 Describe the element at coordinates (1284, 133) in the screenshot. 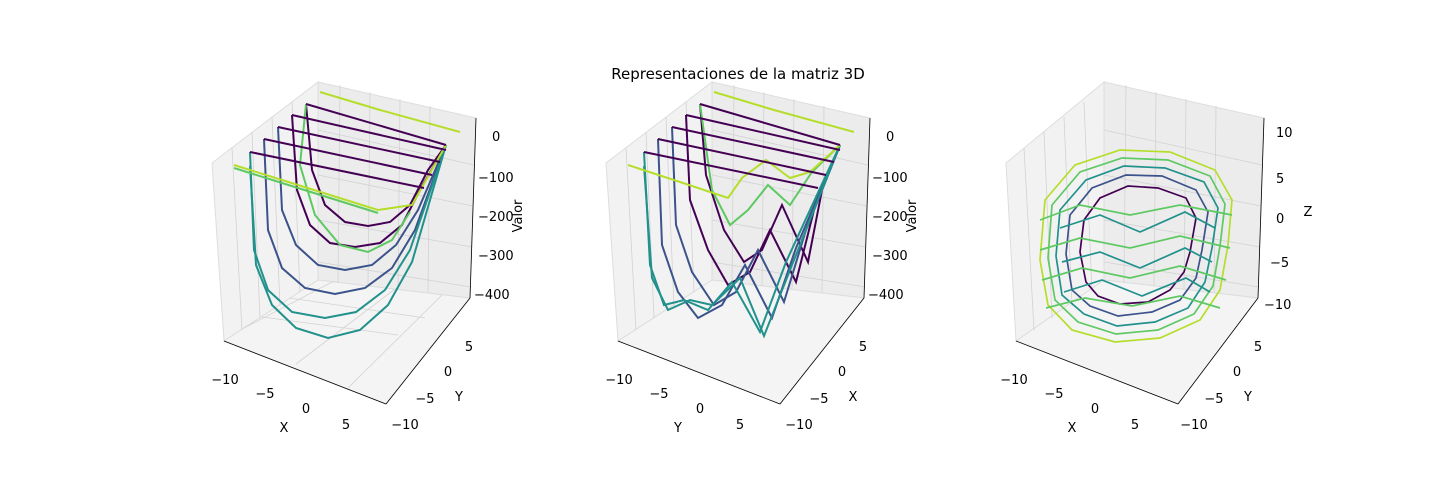

I see `z-tick-label: 10` at that location.